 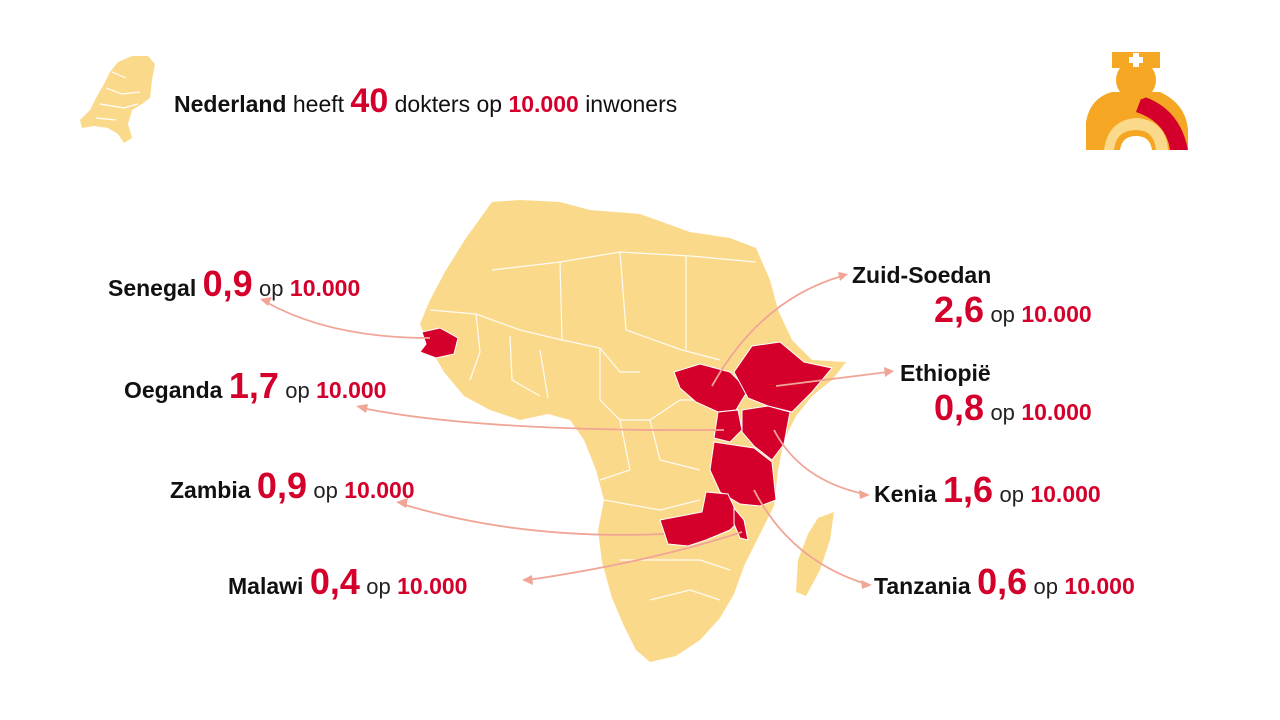 I want to click on country-name: Kenia, so click(x=905, y=494).